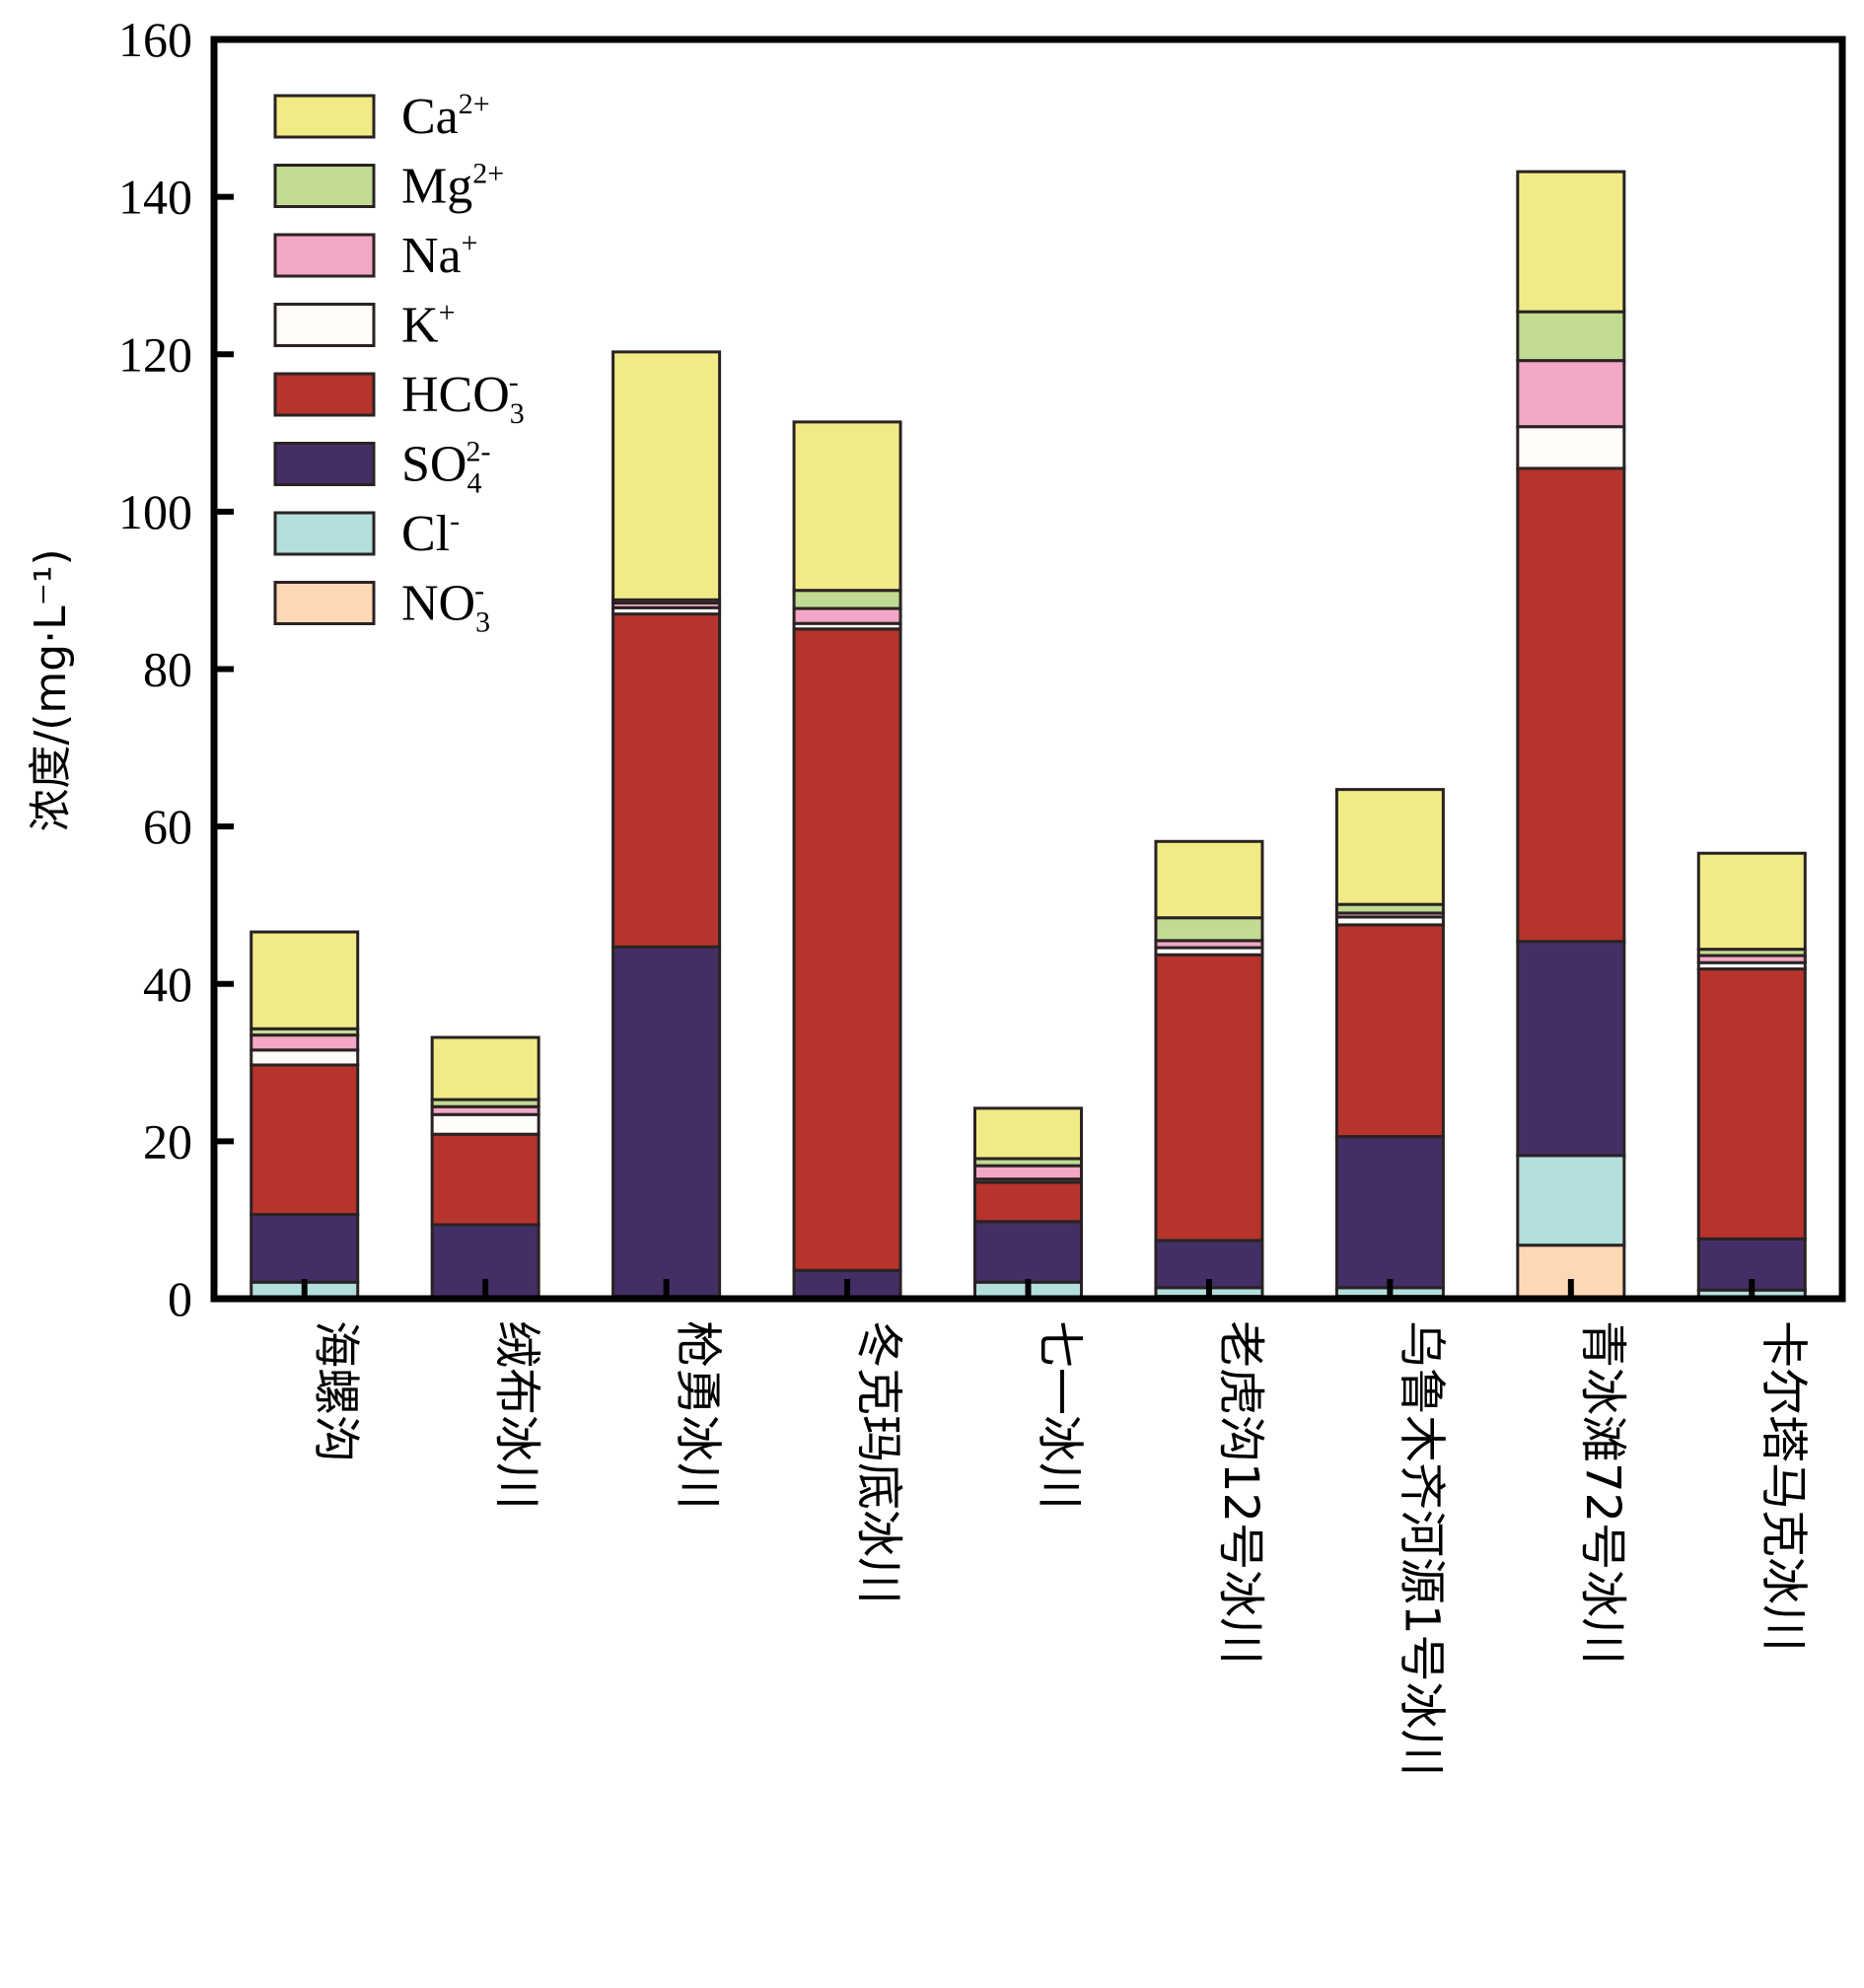  What do you see at coordinates (452, 187) in the screenshot?
I see `legend-label: Mg2+` at bounding box center [452, 187].